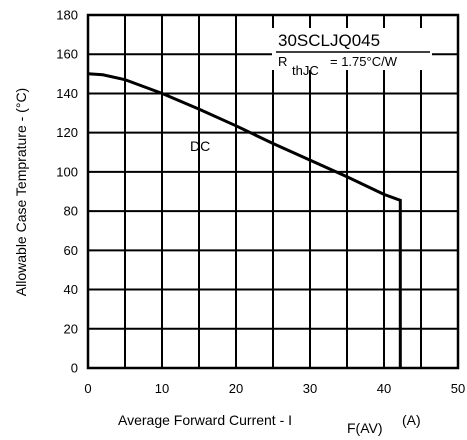  Describe the element at coordinates (71, 328) in the screenshot. I see `y-tick-label: 20` at that location.